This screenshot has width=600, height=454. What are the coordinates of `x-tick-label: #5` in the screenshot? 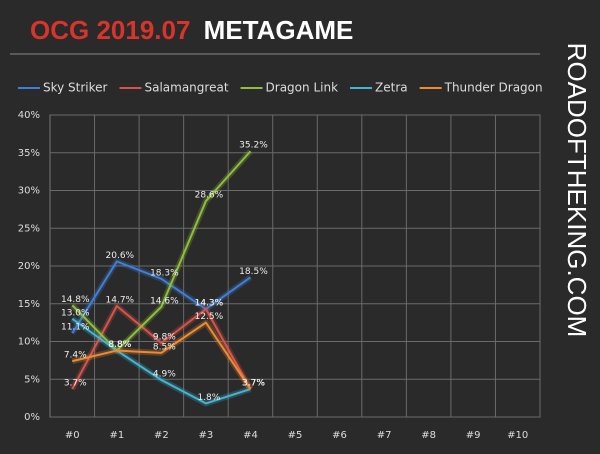 It's located at (295, 435).